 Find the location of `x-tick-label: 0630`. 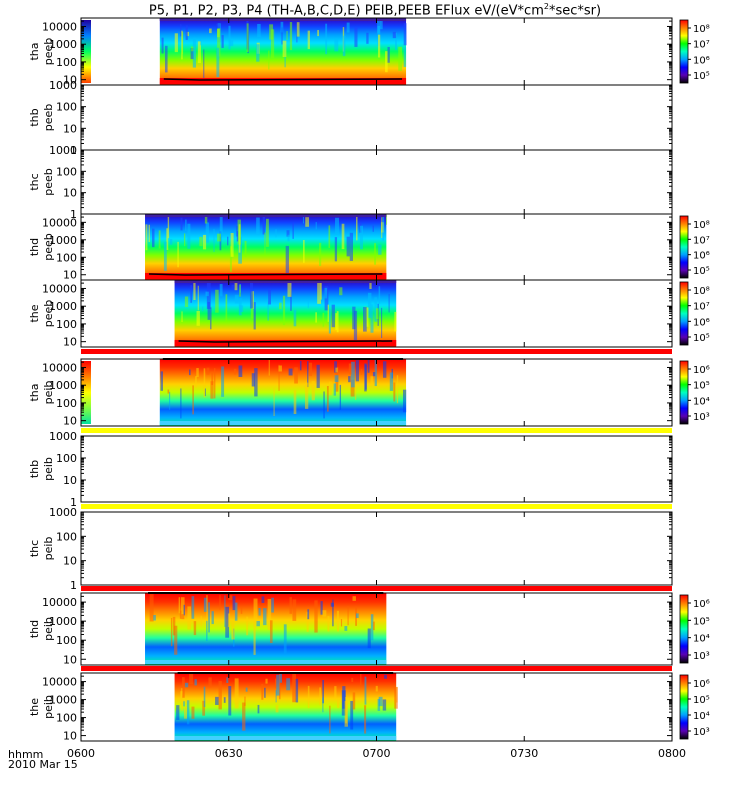

x-tick-label: 0630 is located at coordinates (229, 753).